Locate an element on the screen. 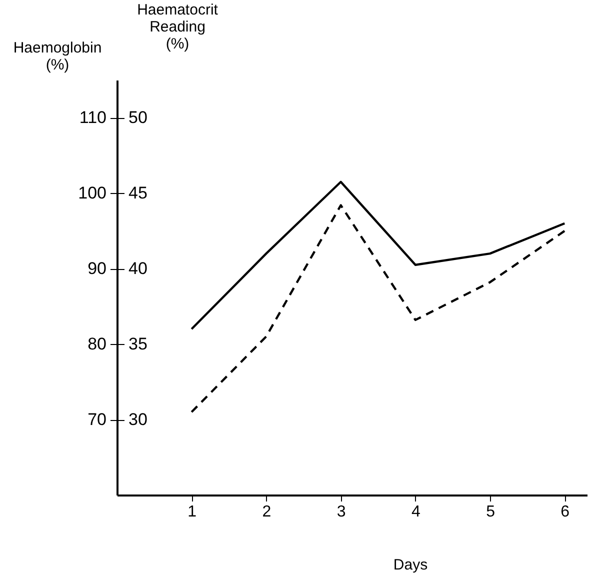  y-tick-label: 70 is located at coordinates (97, 420).